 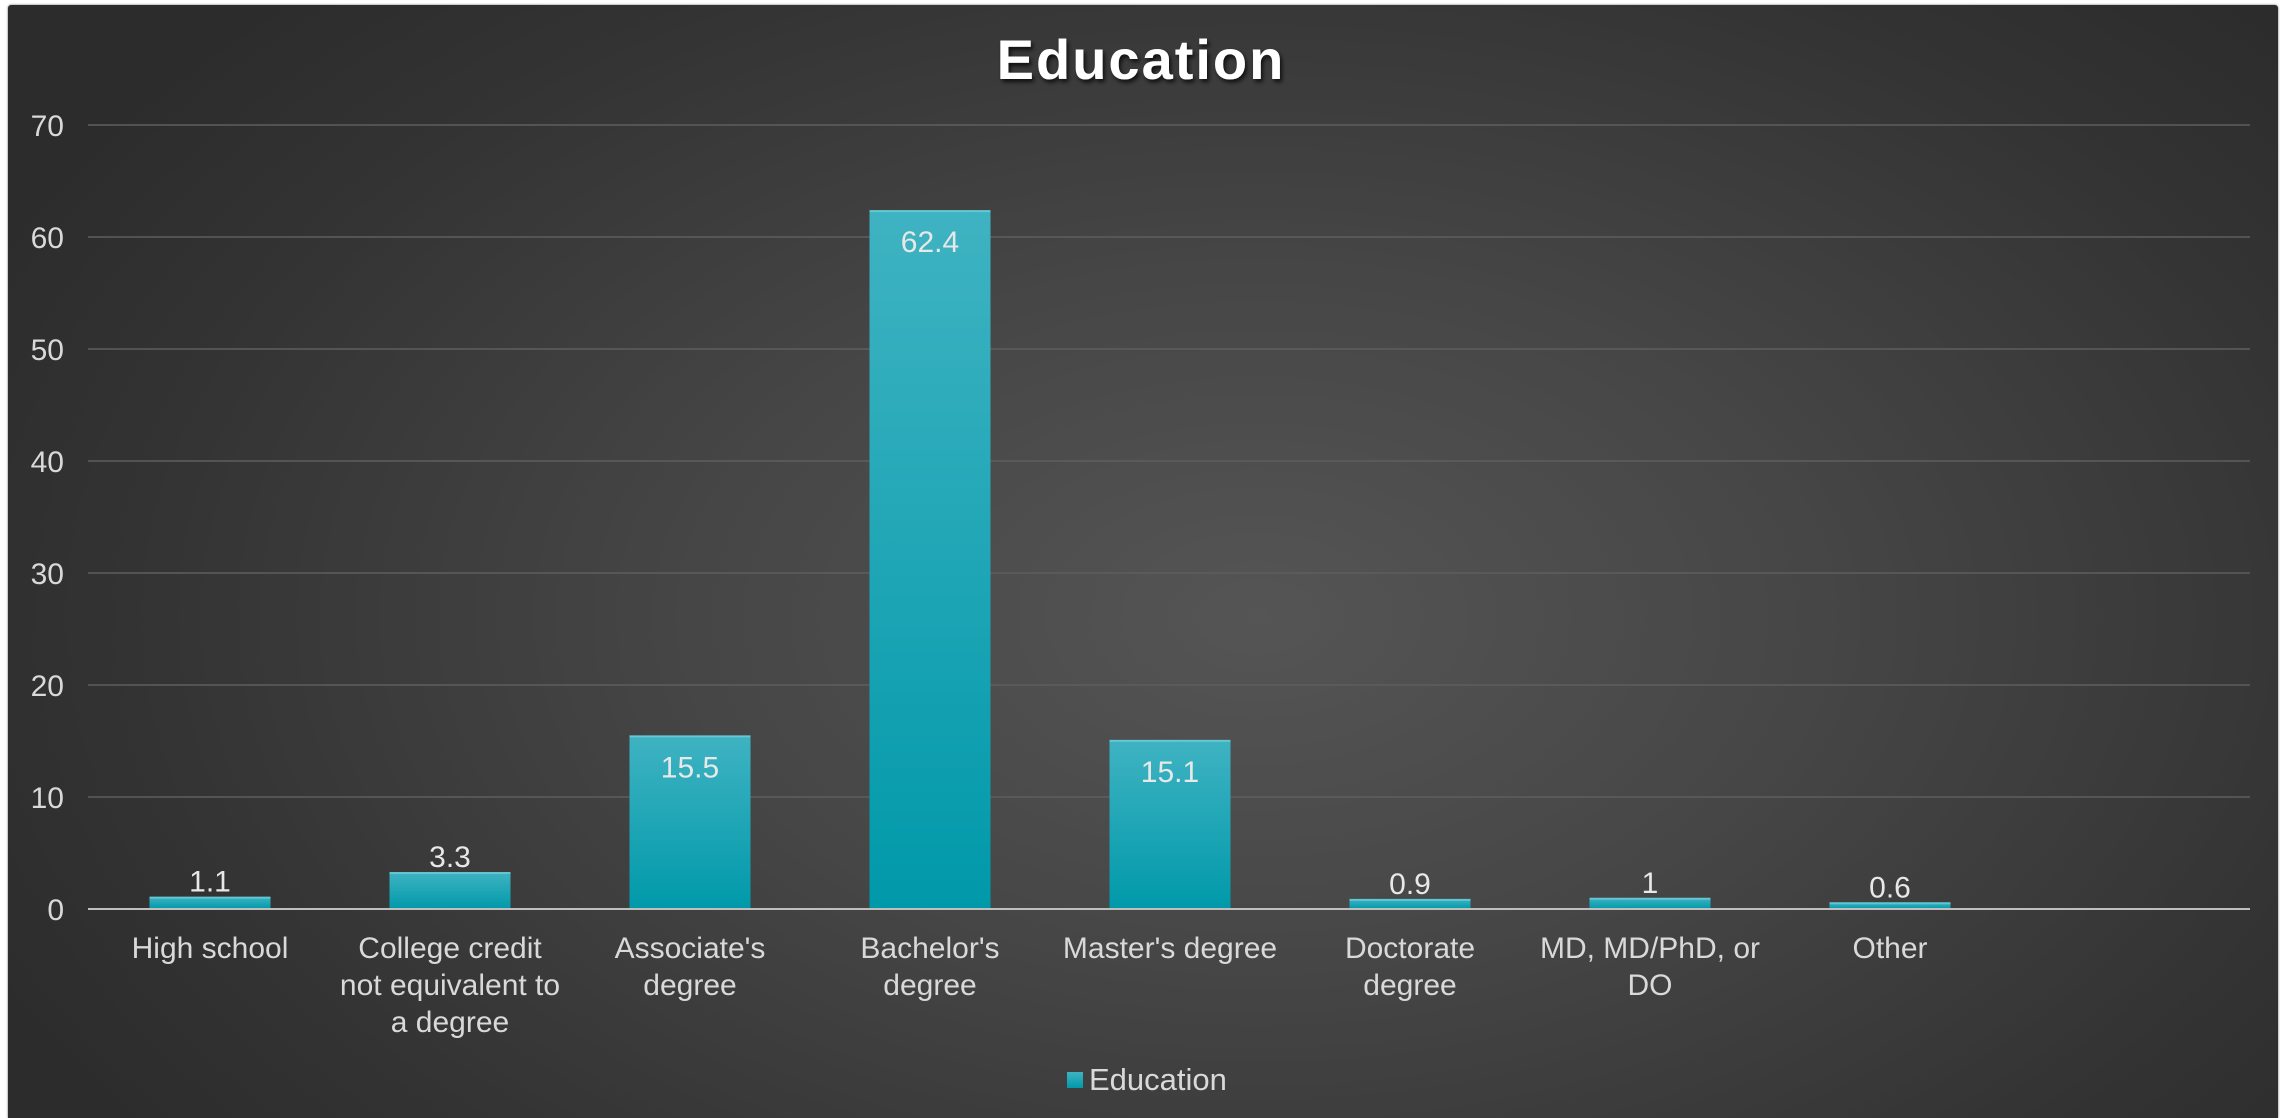 I want to click on x-tick-label: Doctorate degree, so click(x=1410, y=967).